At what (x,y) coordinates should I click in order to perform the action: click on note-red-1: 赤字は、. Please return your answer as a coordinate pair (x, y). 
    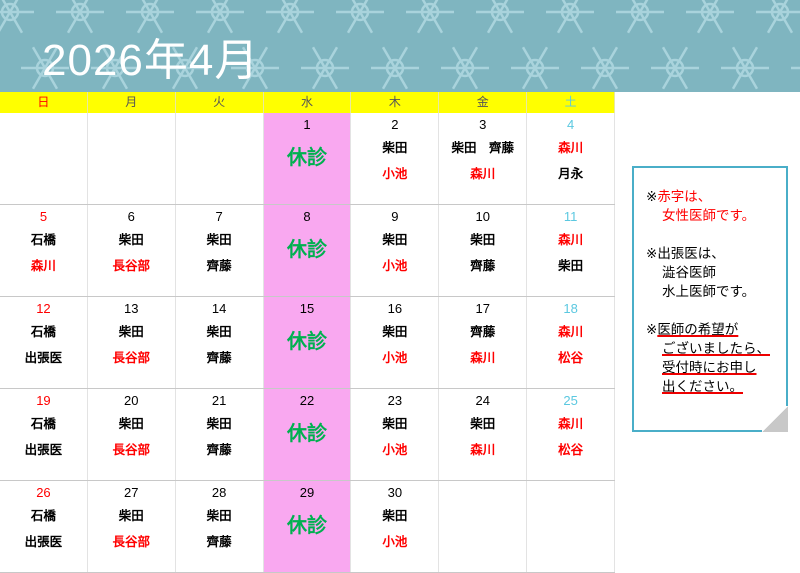
    Looking at the image, I should click on (684, 197).